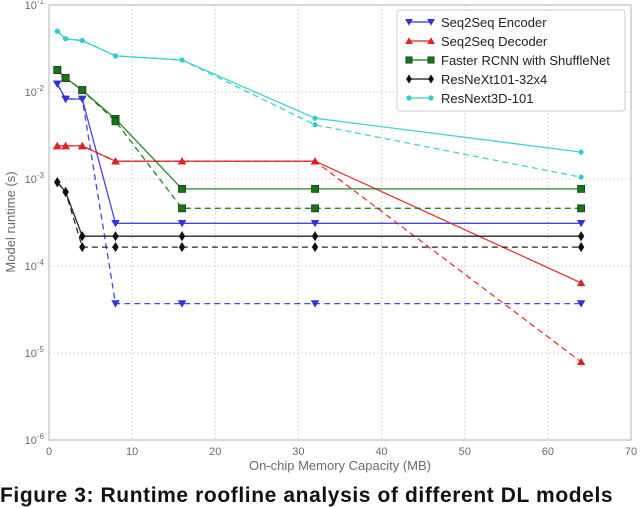 The height and width of the screenshot is (508, 640). I want to click on legend-label: Seq2Seq Decoder, so click(494, 41).